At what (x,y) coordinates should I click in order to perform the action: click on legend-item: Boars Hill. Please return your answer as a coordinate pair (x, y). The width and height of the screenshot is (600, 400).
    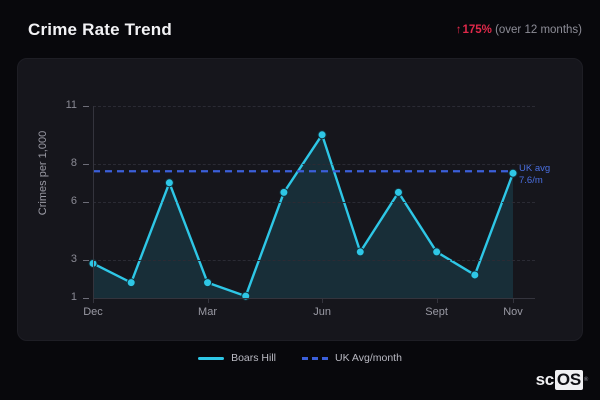
    Looking at the image, I should click on (237, 358).